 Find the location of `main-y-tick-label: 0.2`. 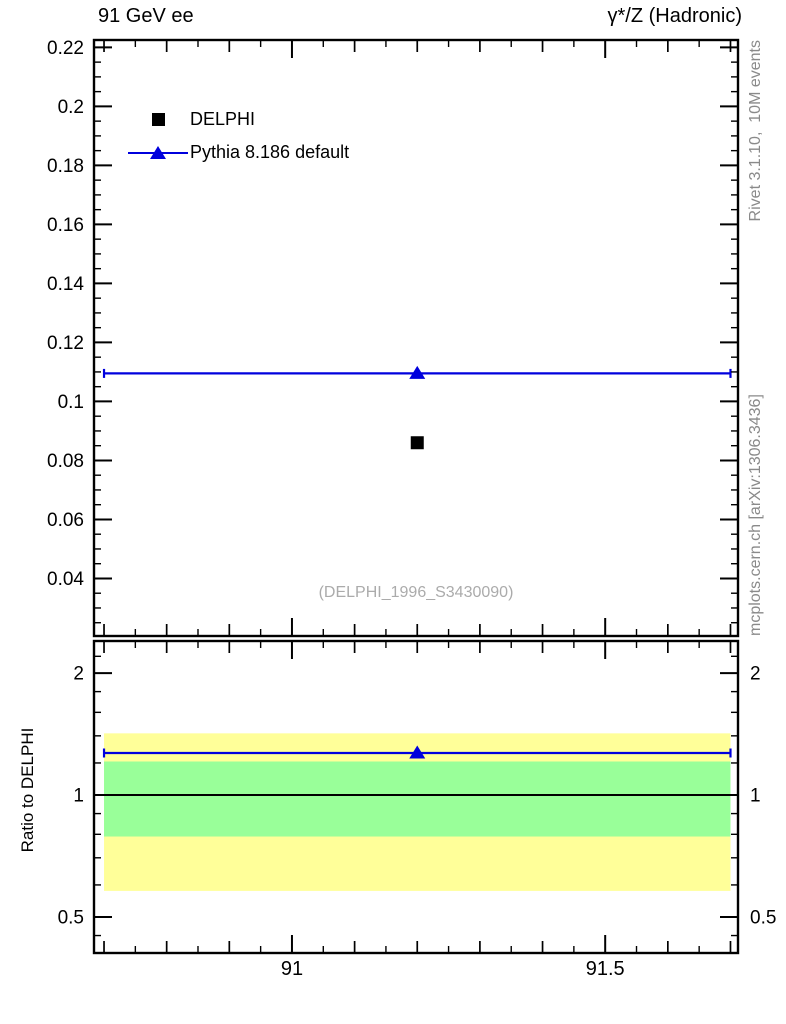

main-y-tick-label: 0.2 is located at coordinates (71, 107).